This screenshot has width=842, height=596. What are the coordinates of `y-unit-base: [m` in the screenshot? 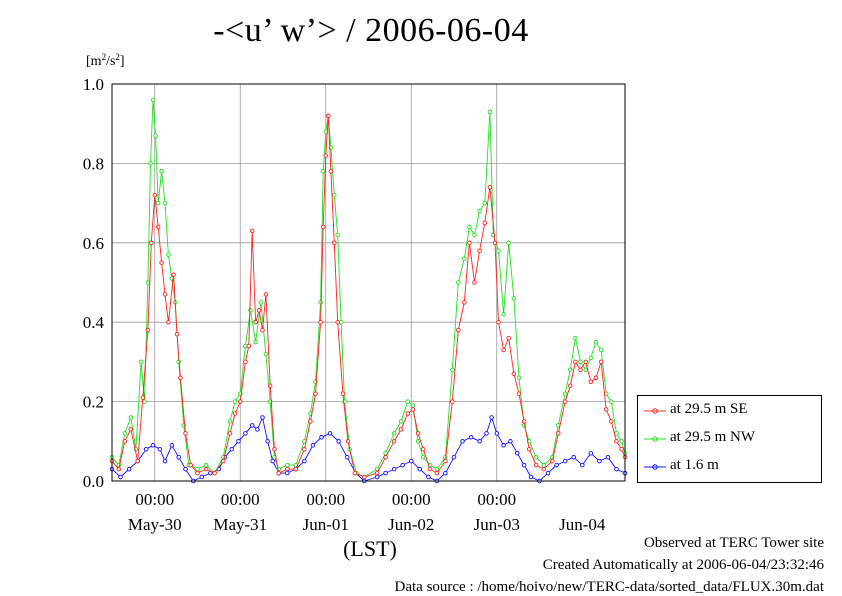 It's located at (94, 61).